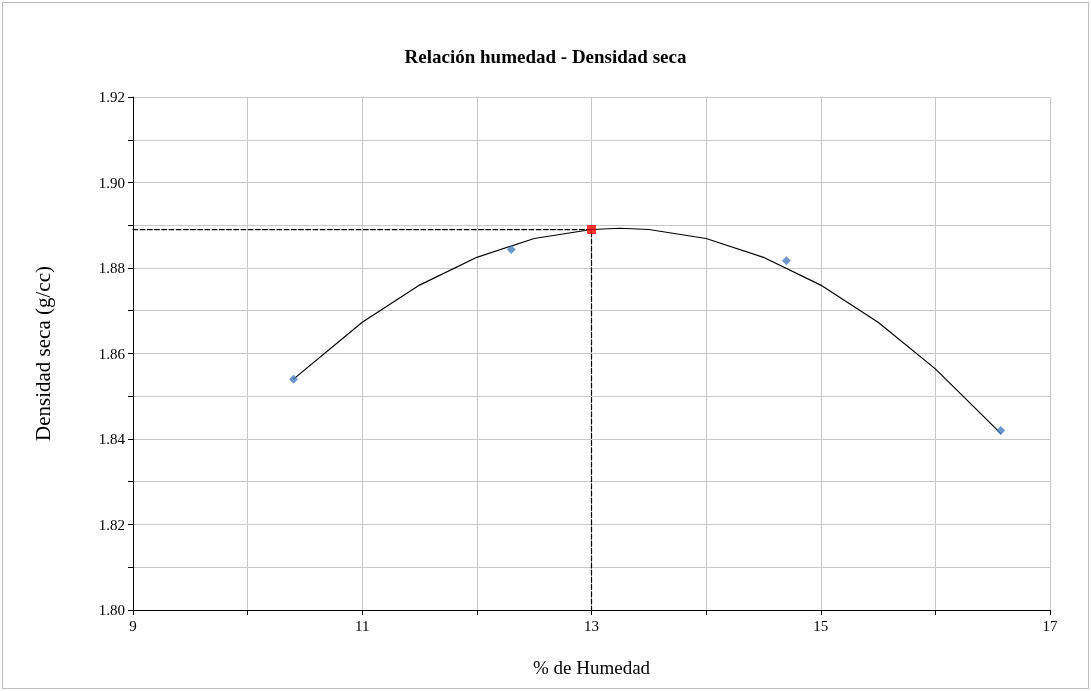  What do you see at coordinates (362, 625) in the screenshot?
I see `x-tick-label: 11` at bounding box center [362, 625].